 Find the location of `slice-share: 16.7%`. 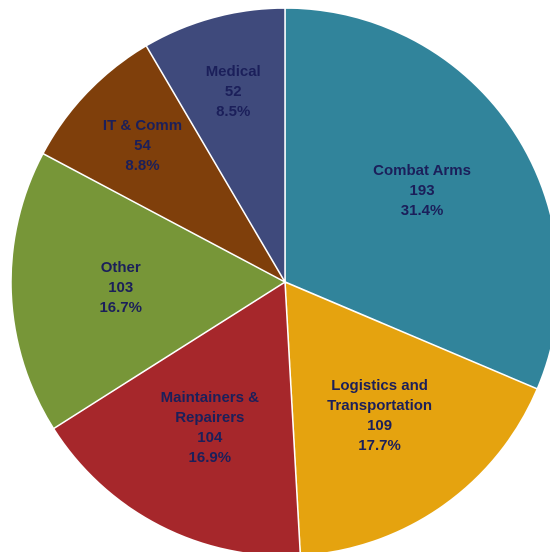

slice-share: 16.7% is located at coordinates (120, 308).